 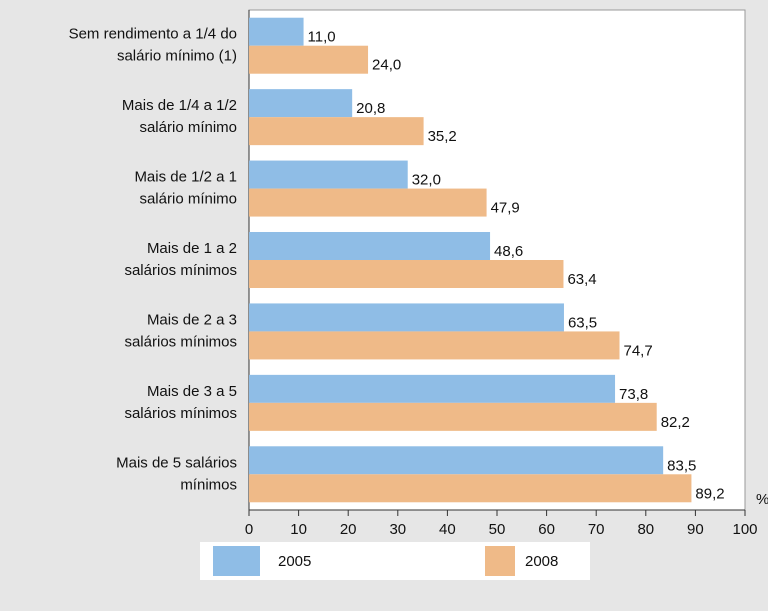 What do you see at coordinates (541, 561) in the screenshot?
I see `legend-label: 2008` at bounding box center [541, 561].